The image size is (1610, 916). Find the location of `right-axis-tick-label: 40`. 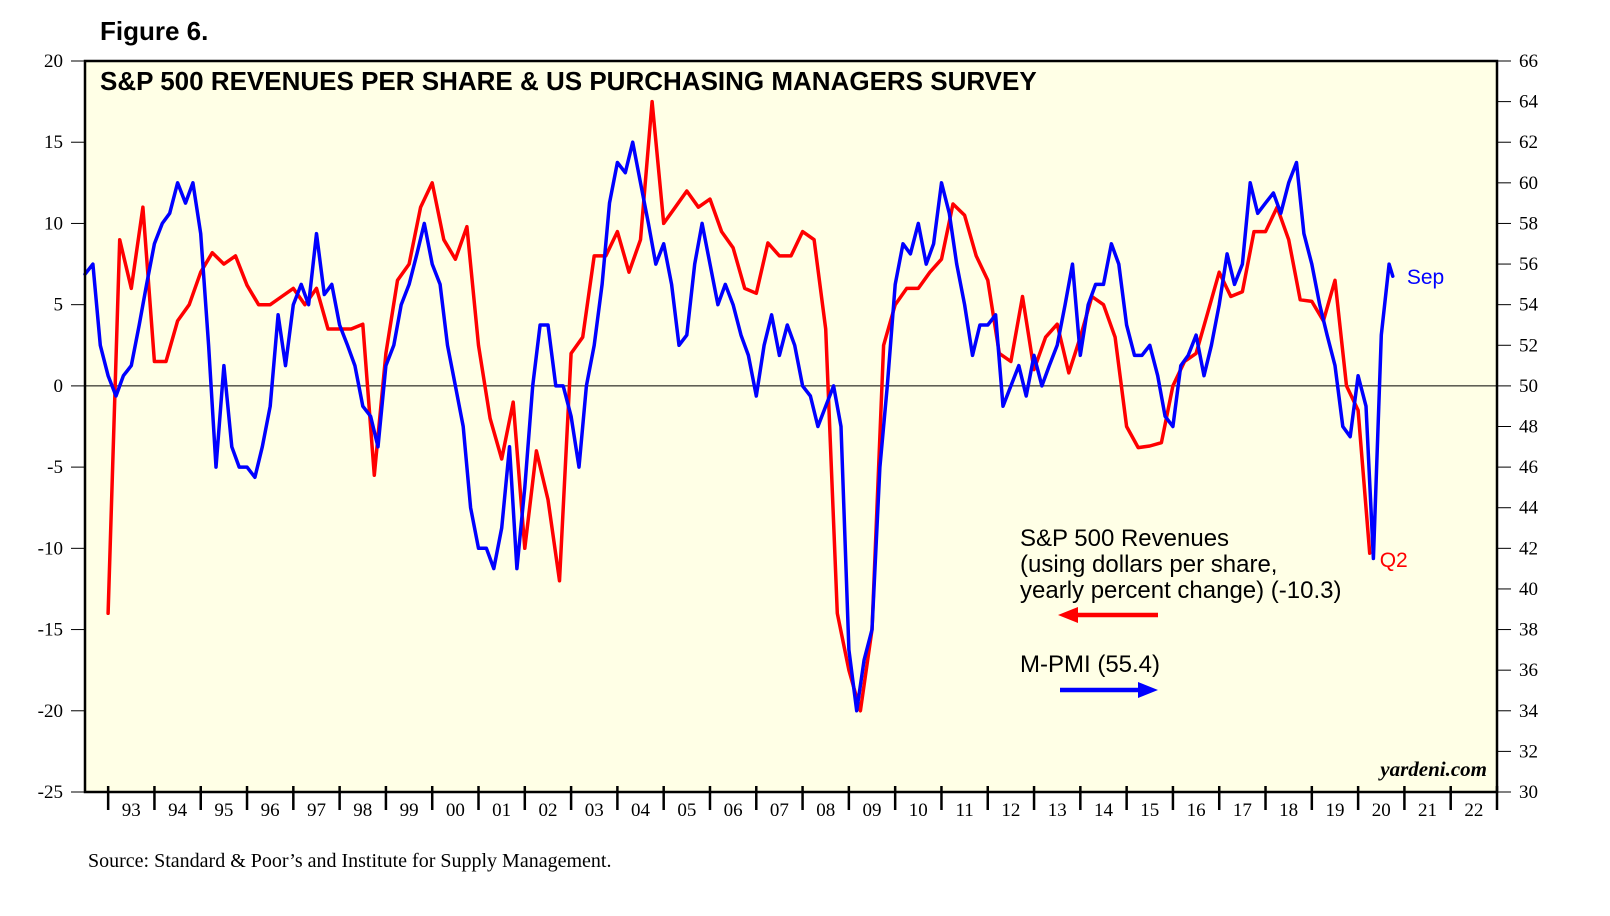

right-axis-tick-label: 40 is located at coordinates (1528, 589).